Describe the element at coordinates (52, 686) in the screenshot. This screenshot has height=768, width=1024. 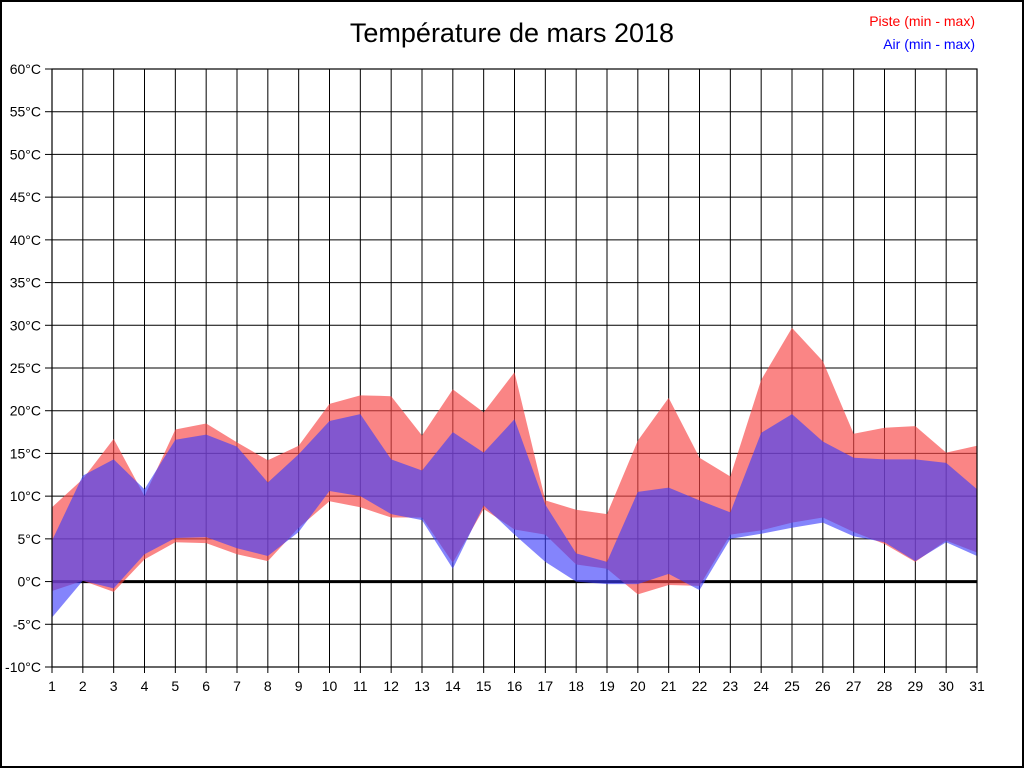
I see `x-tick-label: 1` at that location.